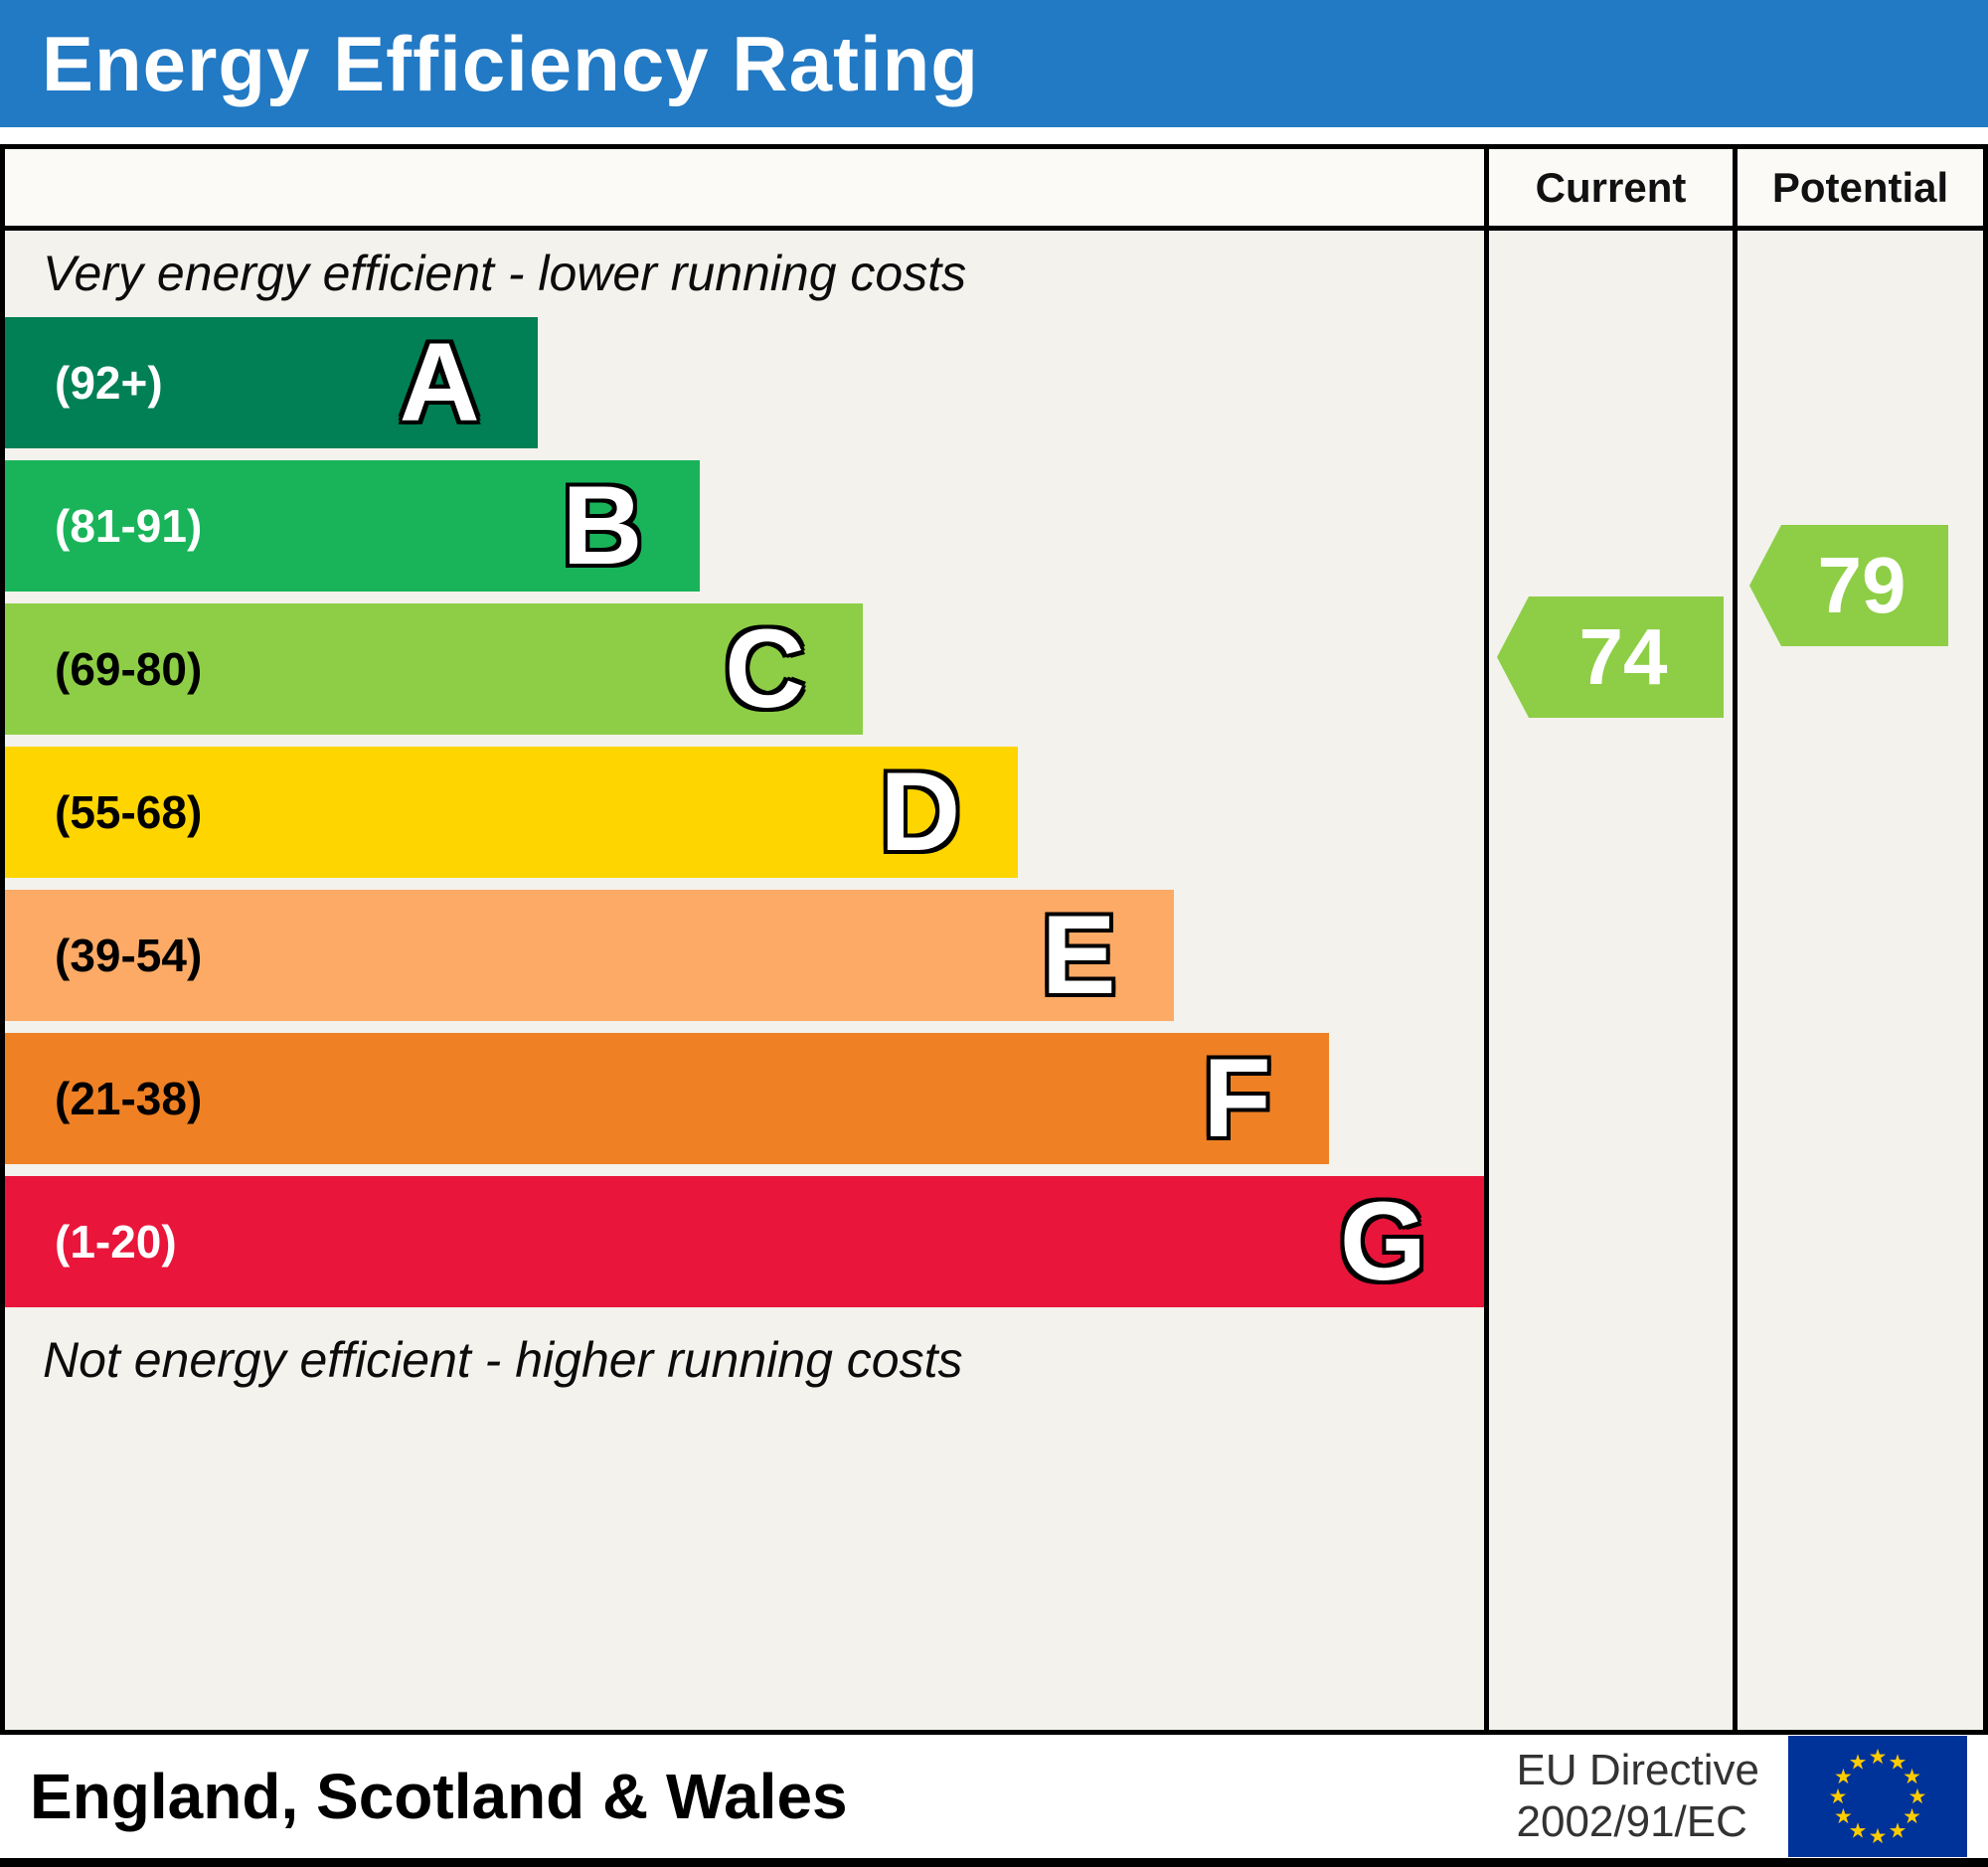 The image size is (1988, 1867). I want to click on current-badge: 74, so click(1610, 657).